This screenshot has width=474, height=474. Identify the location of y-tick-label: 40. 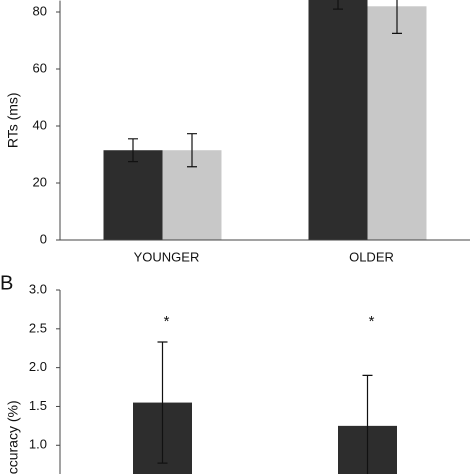
(40, 124).